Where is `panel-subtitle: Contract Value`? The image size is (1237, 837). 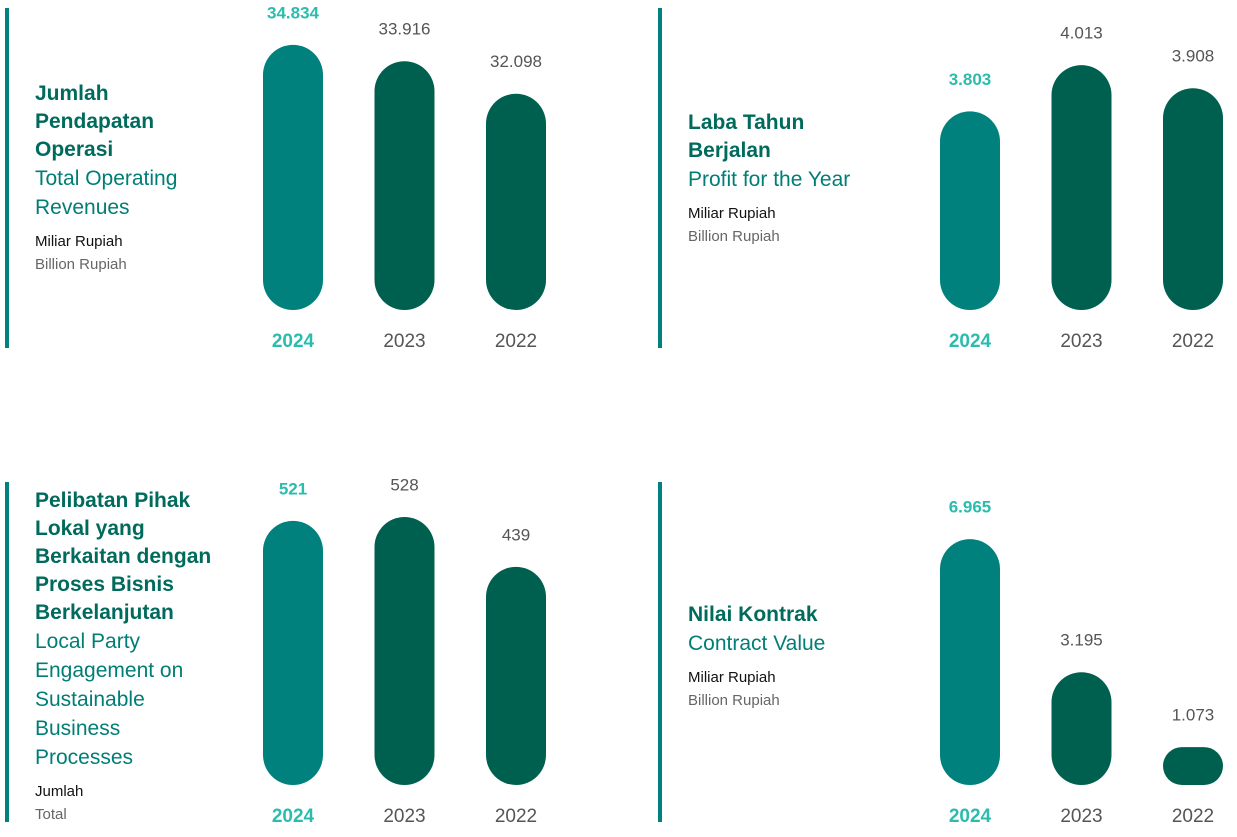 panel-subtitle: Contract Value is located at coordinates (757, 643).